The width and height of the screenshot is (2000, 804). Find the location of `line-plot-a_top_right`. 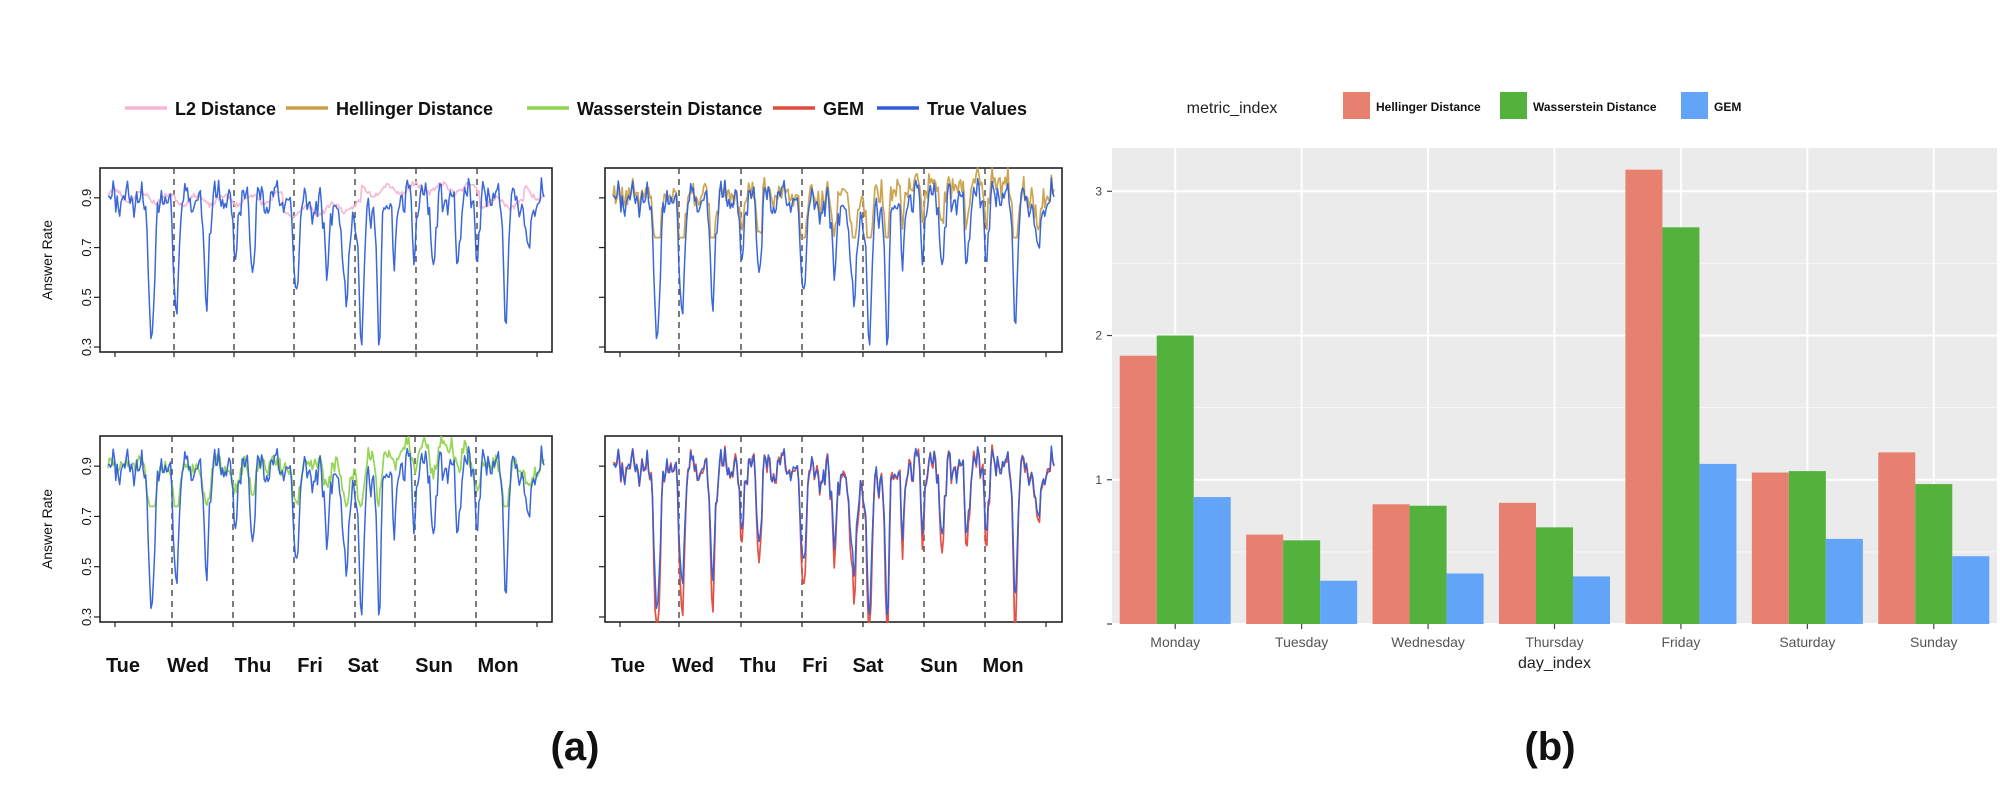

line-plot-a_top_right is located at coordinates (831, 262).